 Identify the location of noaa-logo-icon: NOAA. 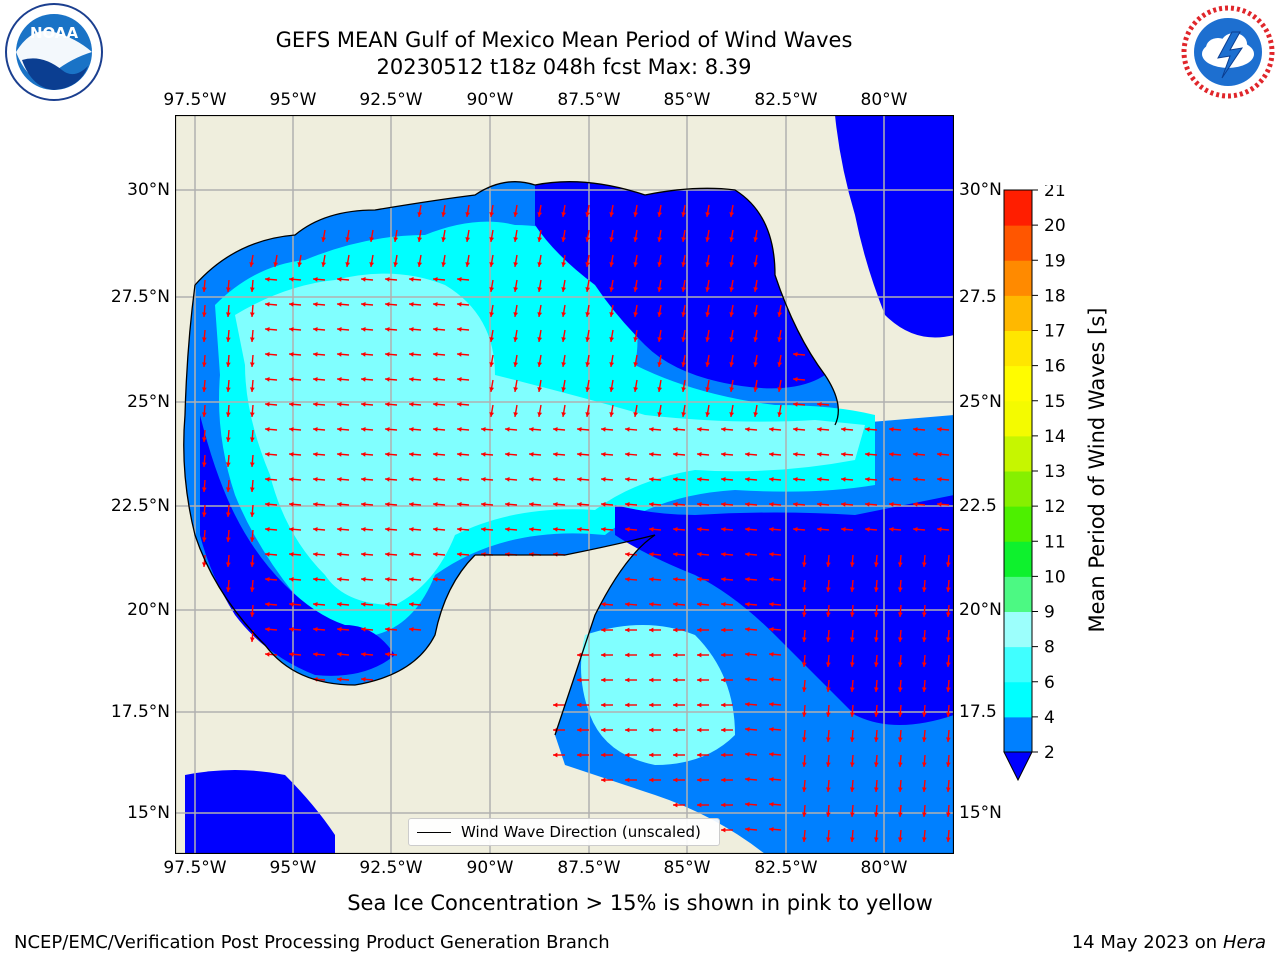
(54, 52).